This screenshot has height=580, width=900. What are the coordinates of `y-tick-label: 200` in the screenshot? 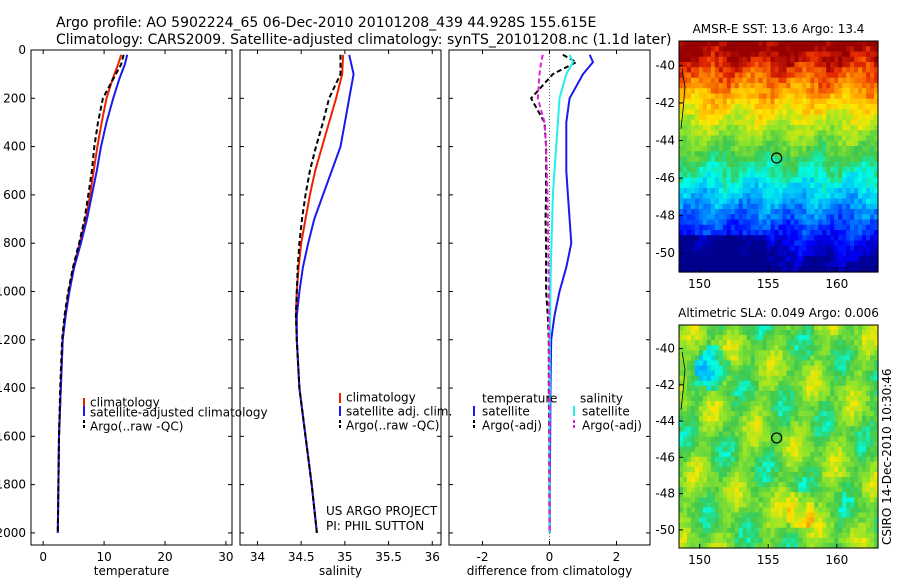 It's located at (14, 98).